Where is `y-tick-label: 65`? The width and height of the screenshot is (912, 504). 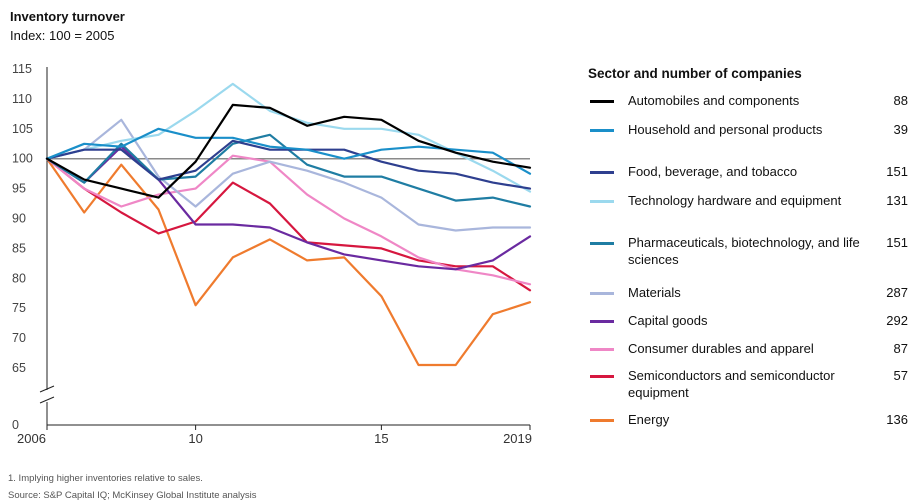 y-tick-label: 65 is located at coordinates (19, 368).